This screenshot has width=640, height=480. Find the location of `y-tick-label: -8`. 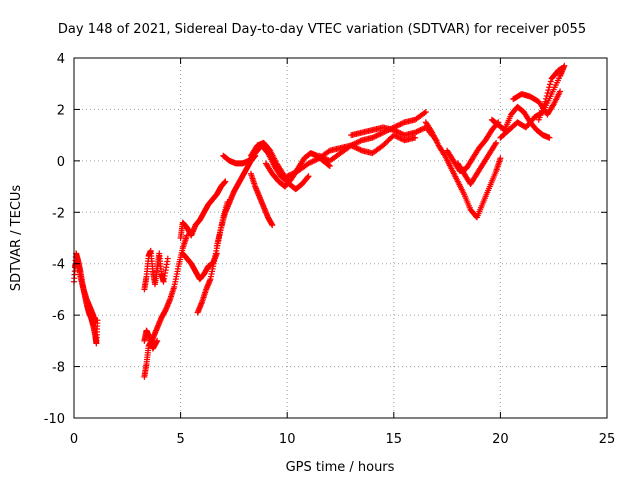

y-tick-label: -8 is located at coordinates (58, 368).